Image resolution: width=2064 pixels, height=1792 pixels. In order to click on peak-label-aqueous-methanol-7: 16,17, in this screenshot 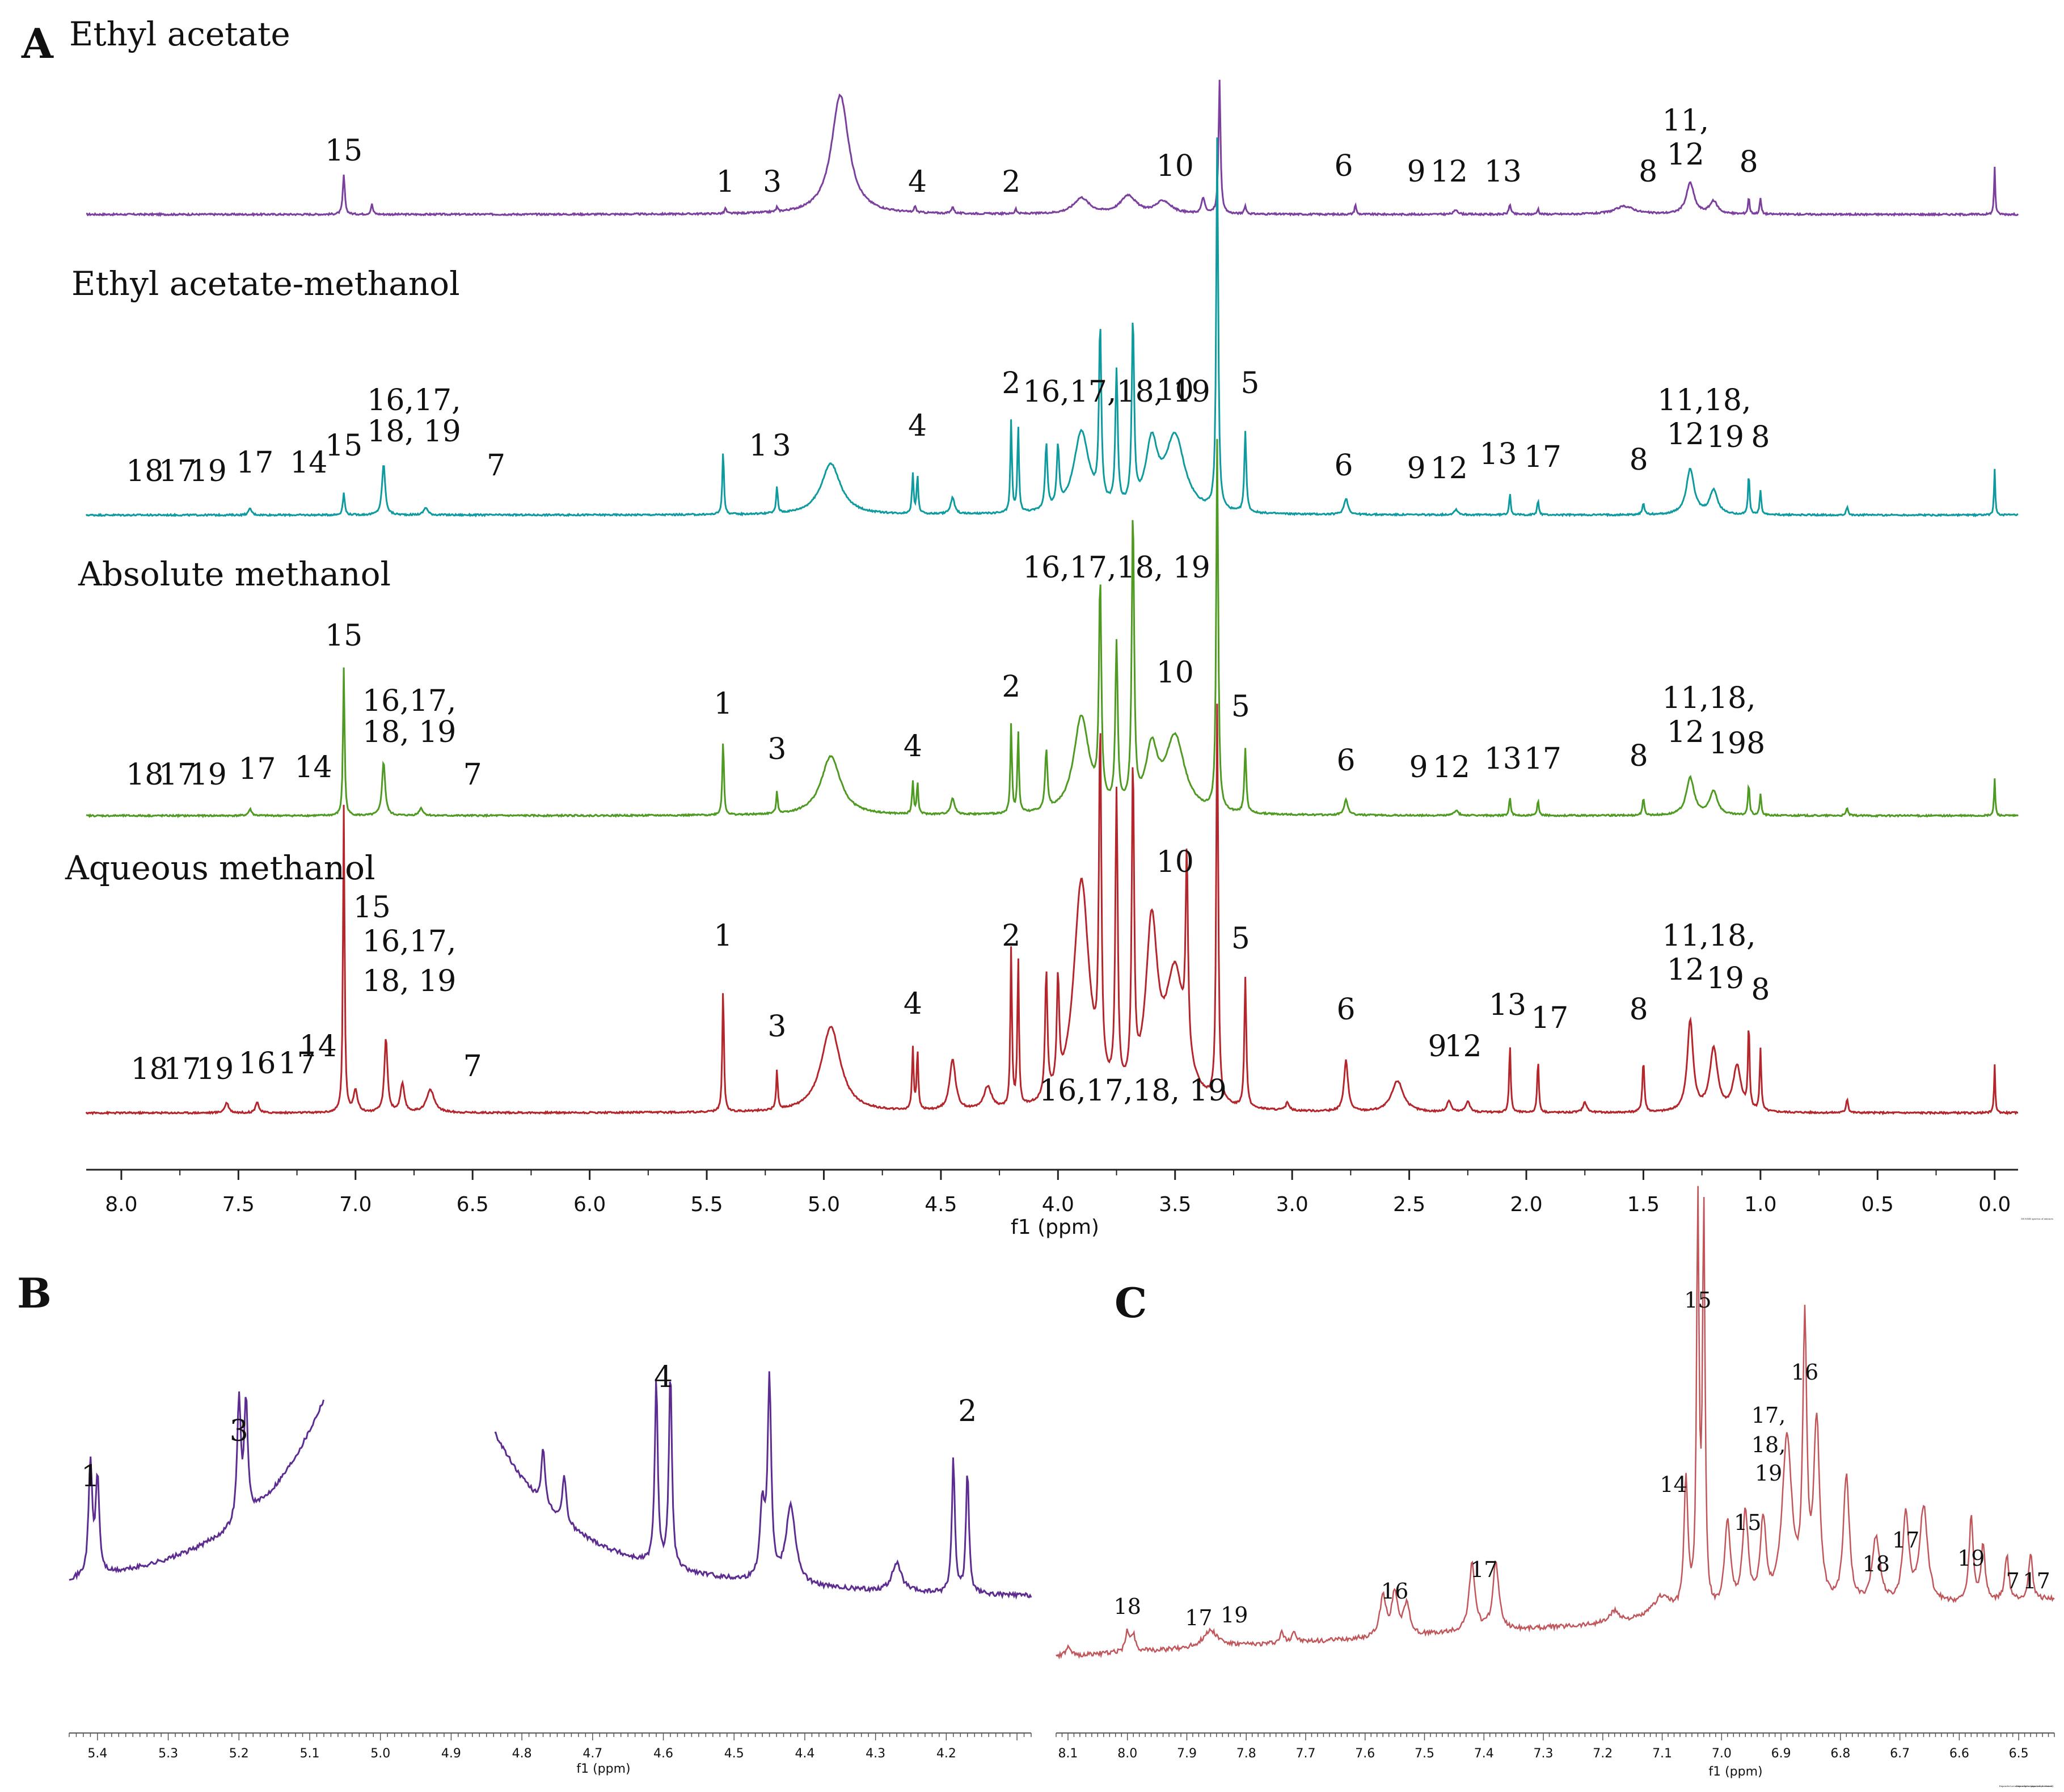, I will do `click(409, 942)`.